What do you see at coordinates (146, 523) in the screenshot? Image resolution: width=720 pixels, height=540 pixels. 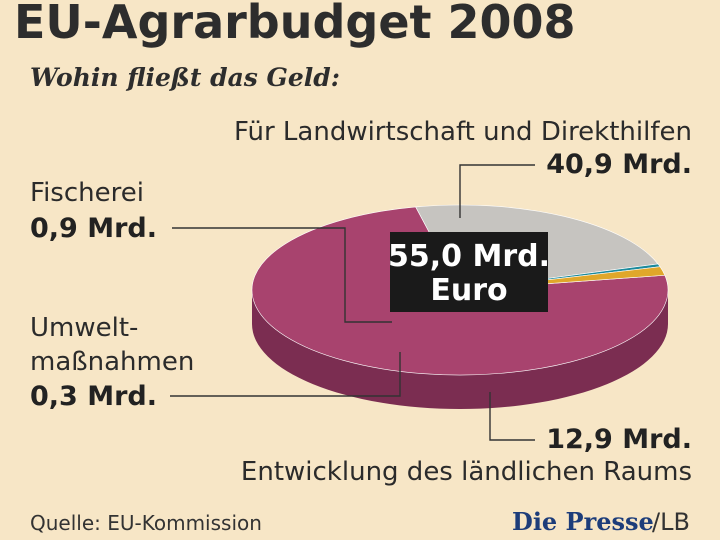 I see `source-note: Quelle: EU-Kommission` at bounding box center [146, 523].